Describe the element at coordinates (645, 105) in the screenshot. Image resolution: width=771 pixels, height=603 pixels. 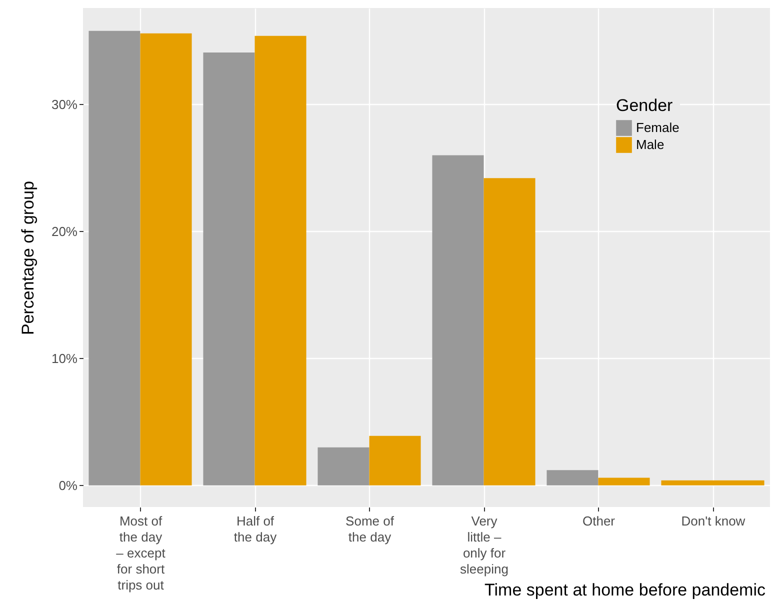
I see `legend-title: Gender` at that location.